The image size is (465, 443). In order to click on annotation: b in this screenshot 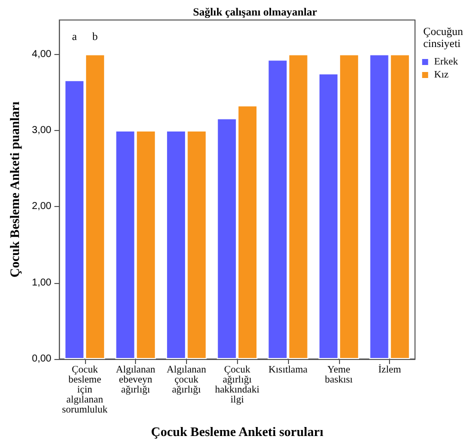, I will do `click(95, 37)`.